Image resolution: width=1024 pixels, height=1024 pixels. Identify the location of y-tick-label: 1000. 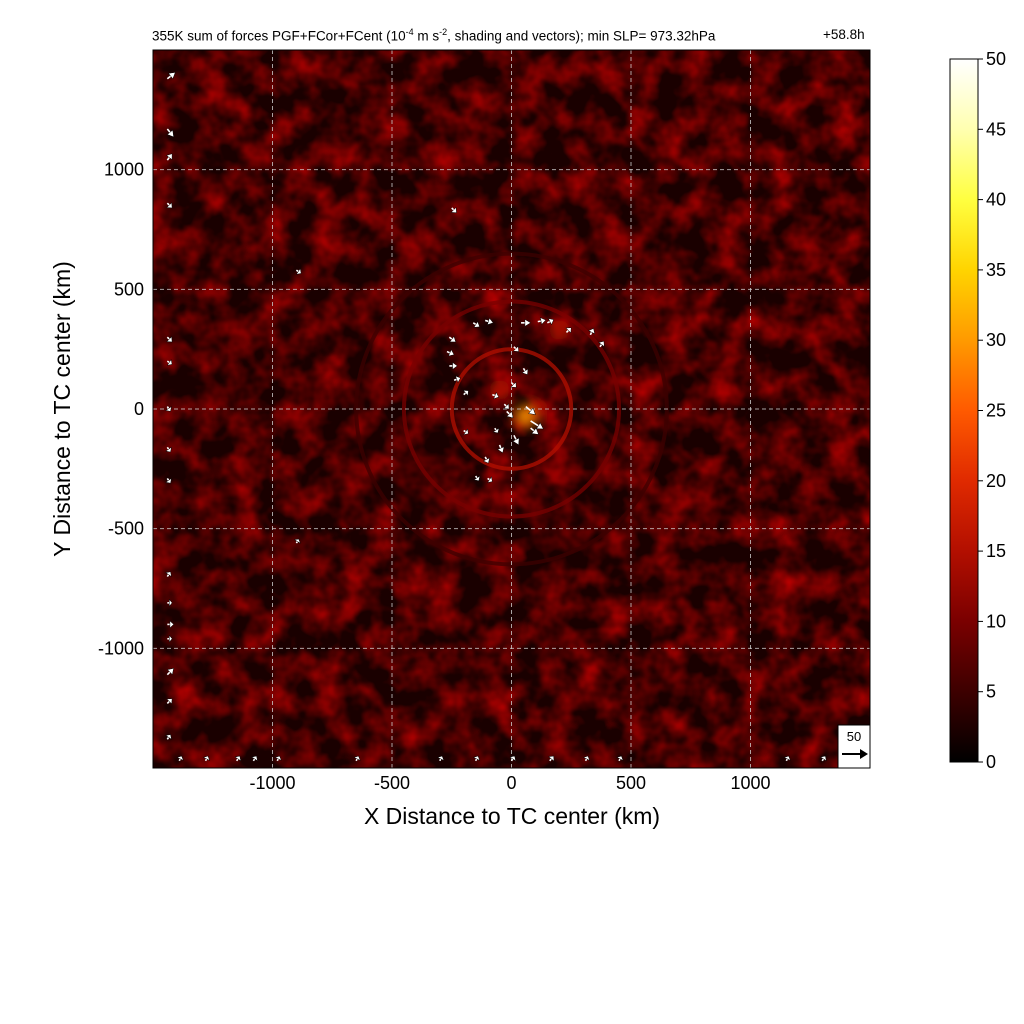
(124, 170).